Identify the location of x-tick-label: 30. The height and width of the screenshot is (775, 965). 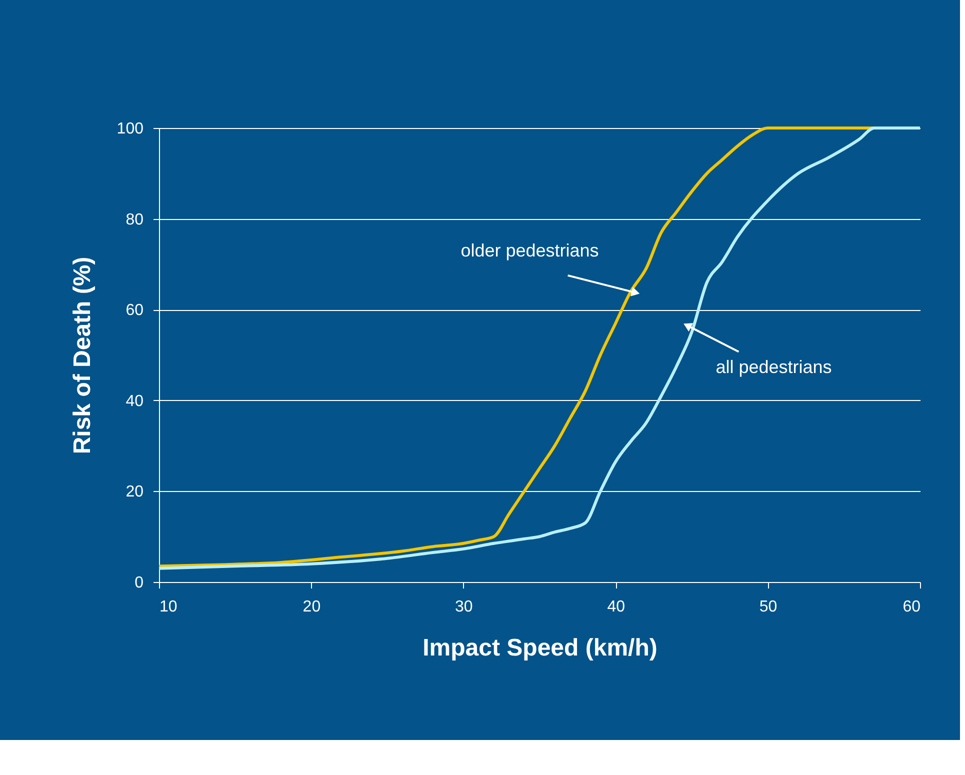
(464, 607).